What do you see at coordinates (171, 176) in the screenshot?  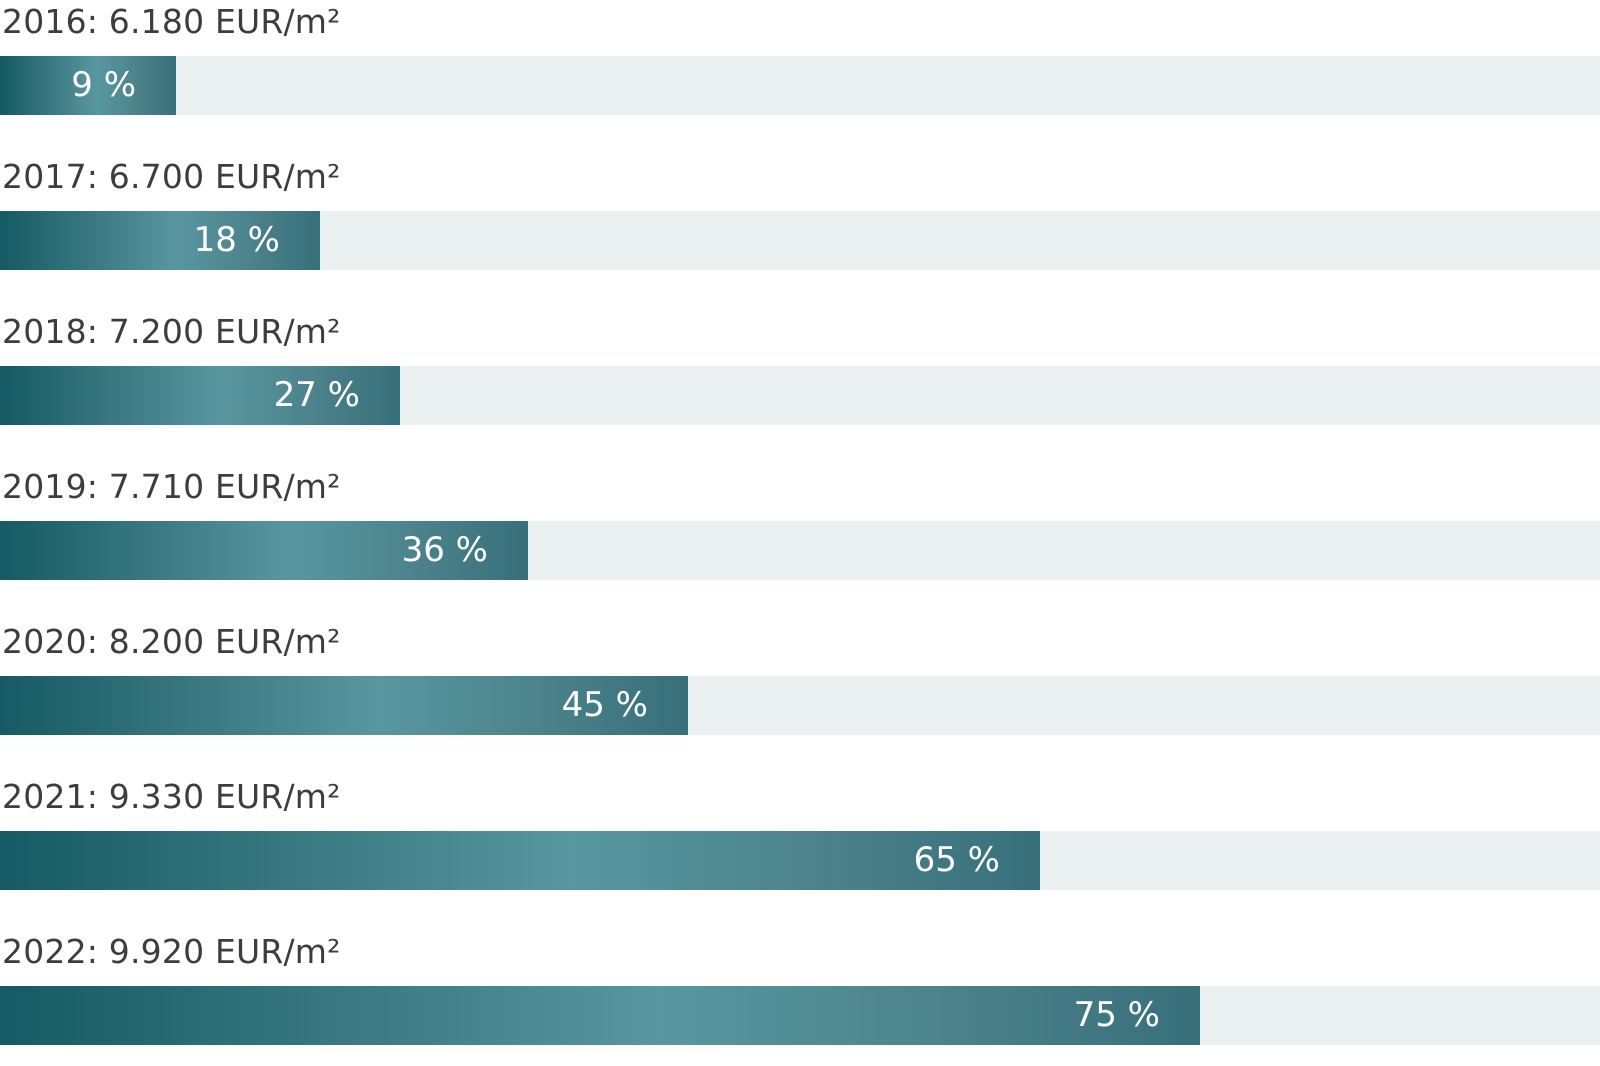 I see `category-label: 2017: 6.700 EUR/m²` at bounding box center [171, 176].